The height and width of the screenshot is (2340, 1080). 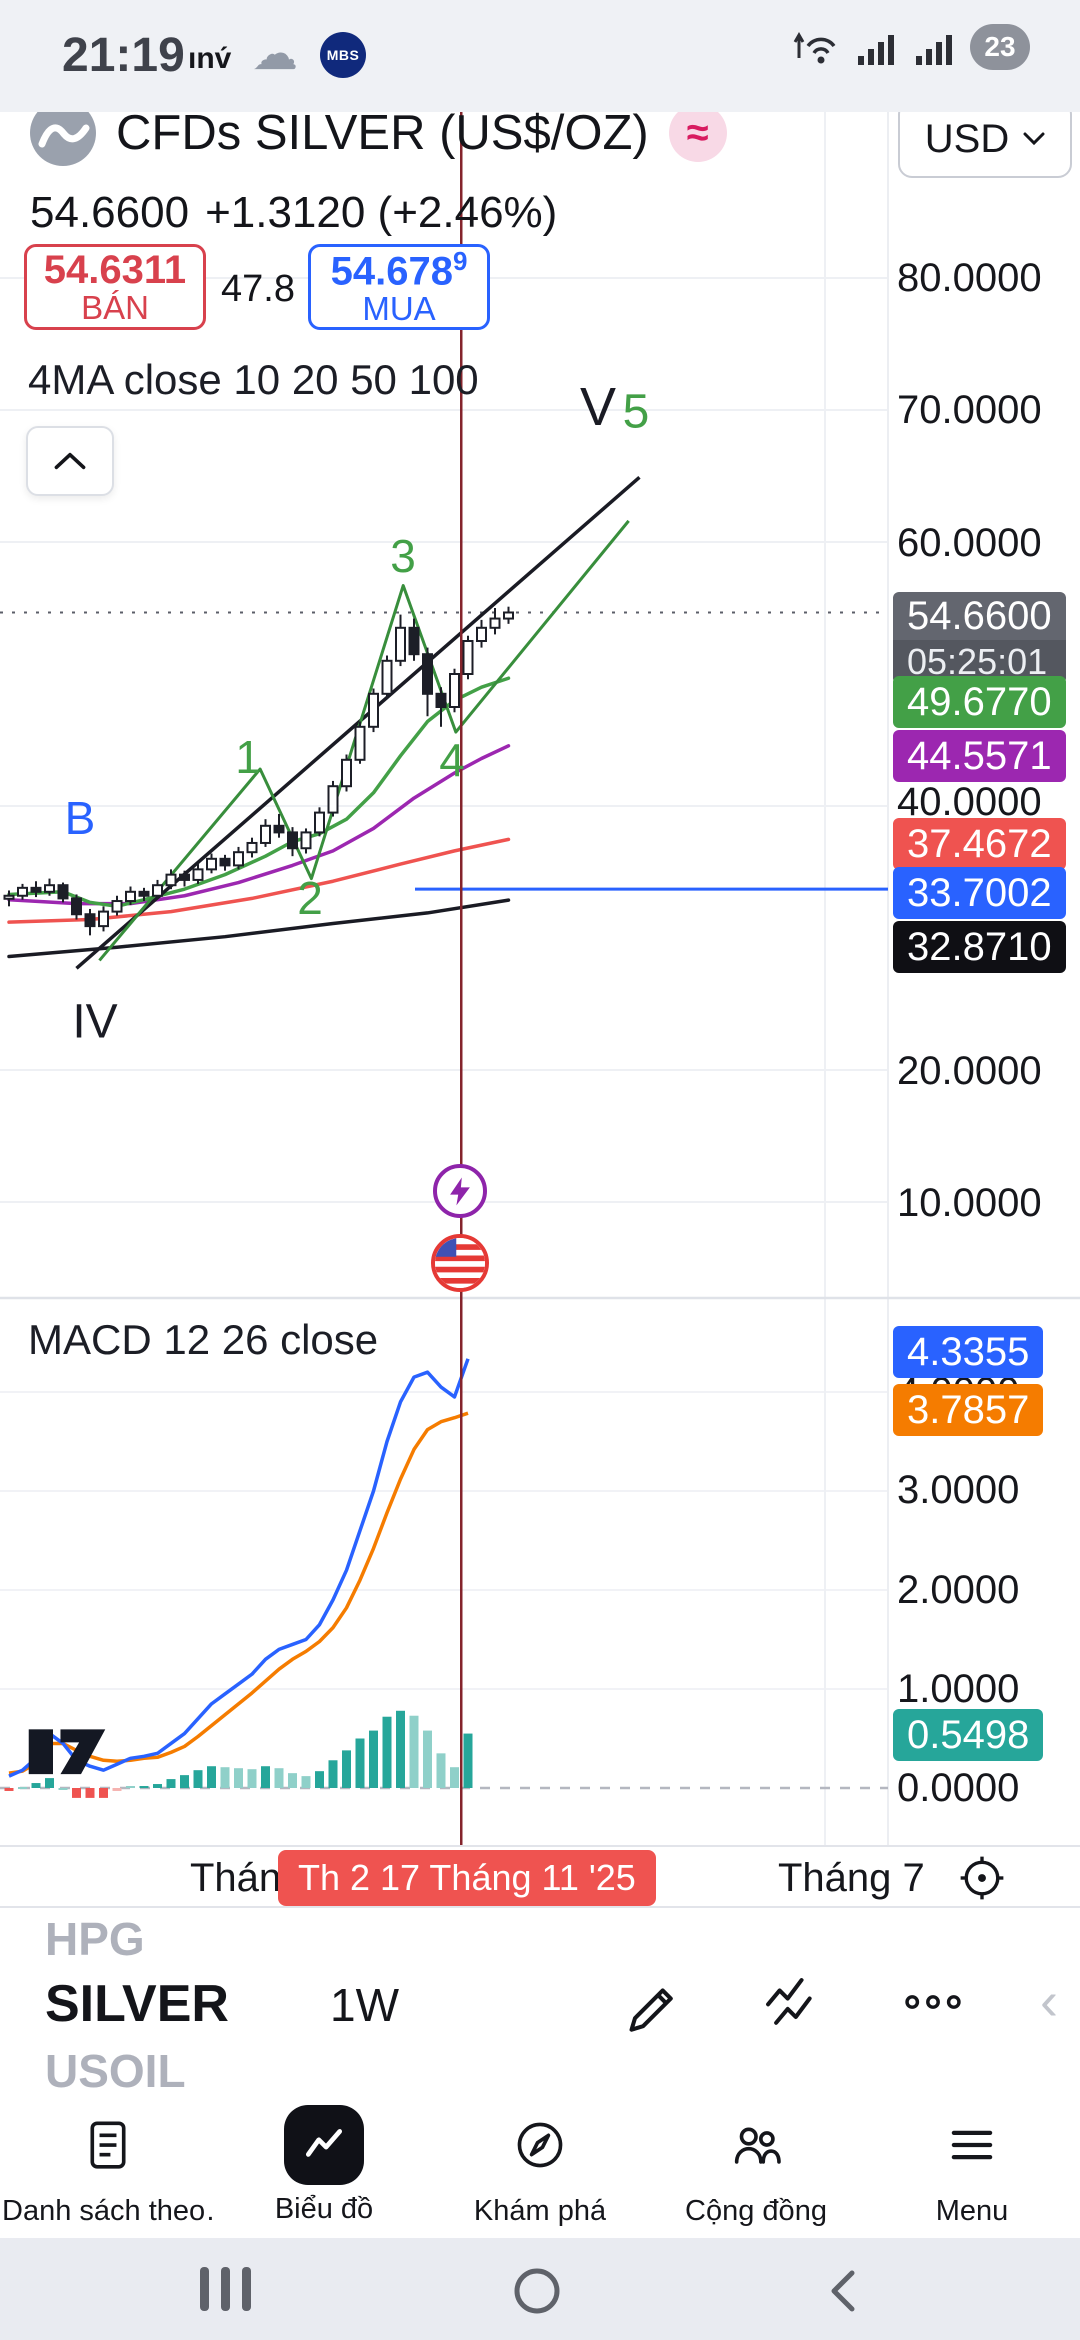 What do you see at coordinates (969, 802) in the screenshot?
I see `price-axis-label: 40.0000` at bounding box center [969, 802].